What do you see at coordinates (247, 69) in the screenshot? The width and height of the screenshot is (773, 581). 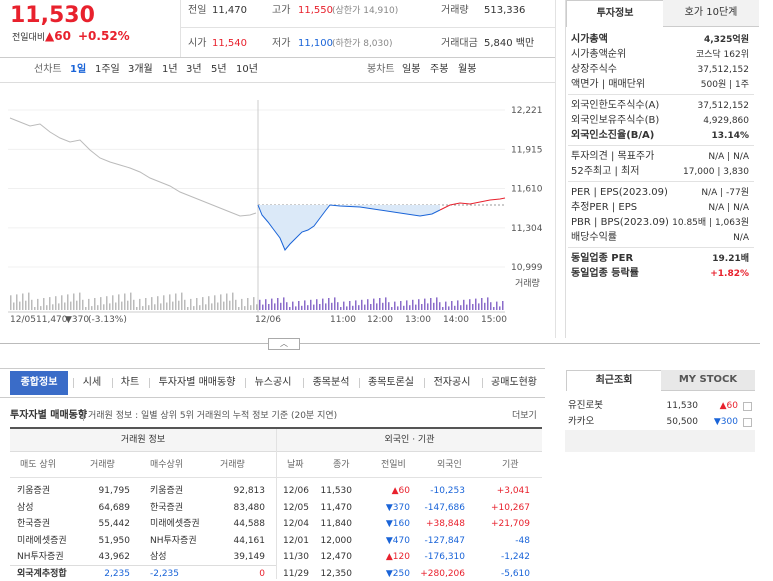 I see `period-option: 10년` at bounding box center [247, 69].